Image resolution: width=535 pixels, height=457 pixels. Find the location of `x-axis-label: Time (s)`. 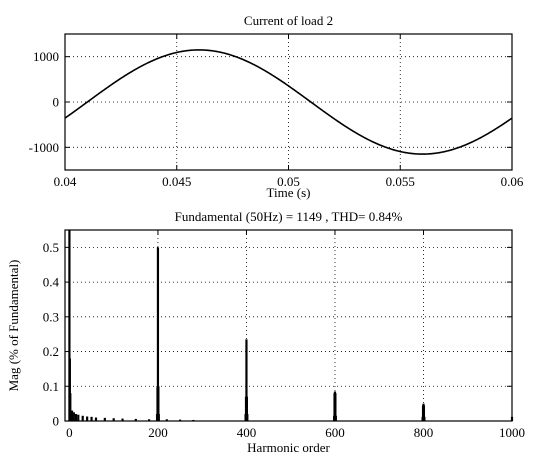

x-axis-label: Time (s) is located at coordinates (289, 192).